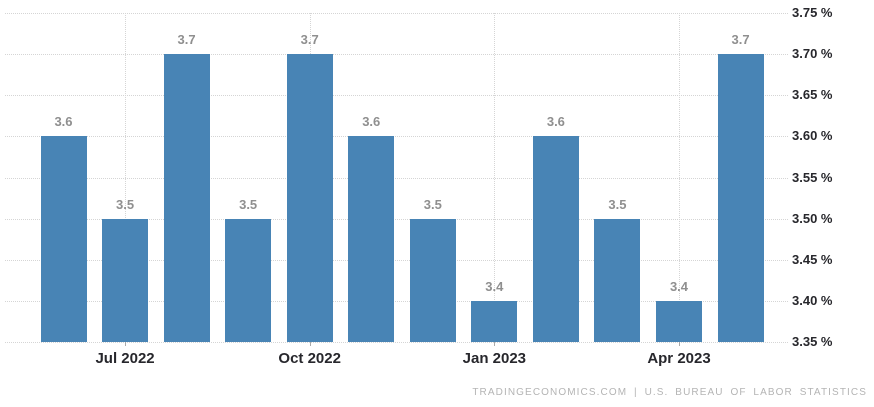  Describe the element at coordinates (812, 12) in the screenshot. I see `y-axis-tick-label: 3.75 %` at that location.